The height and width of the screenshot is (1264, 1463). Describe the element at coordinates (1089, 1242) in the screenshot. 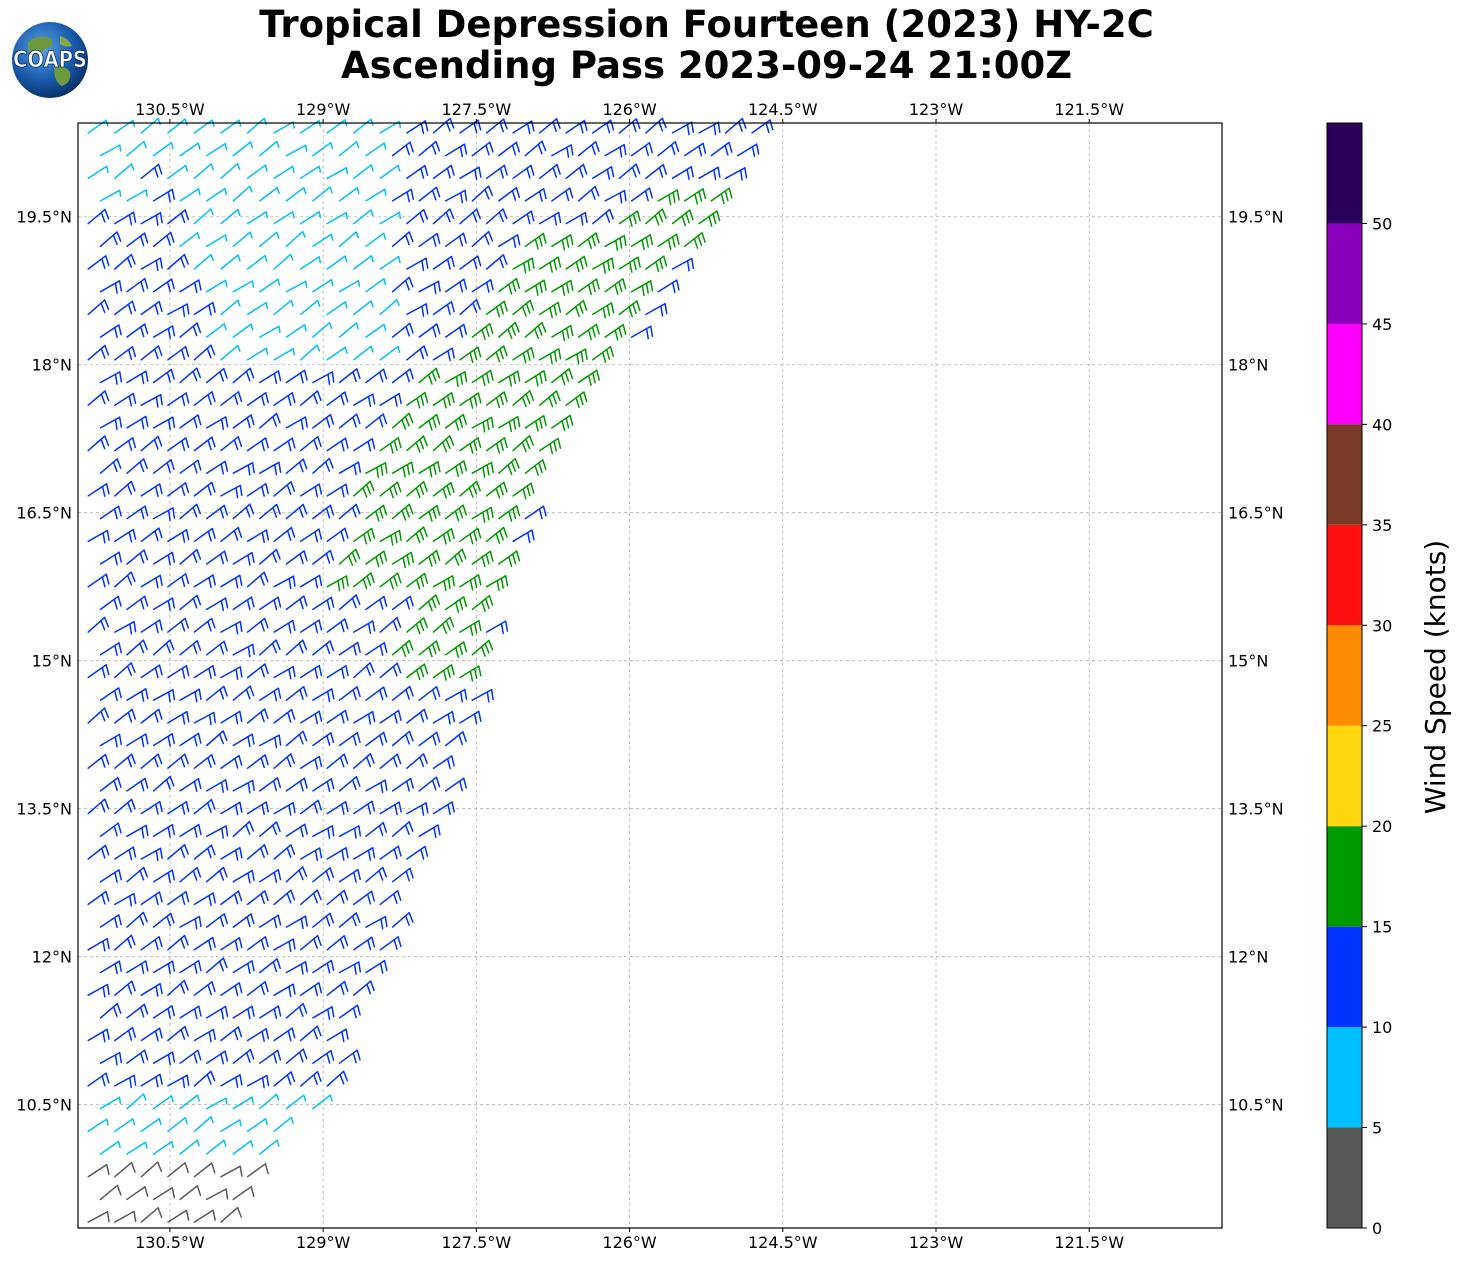

I see `lon-tick-label: 121.5°W` at that location.